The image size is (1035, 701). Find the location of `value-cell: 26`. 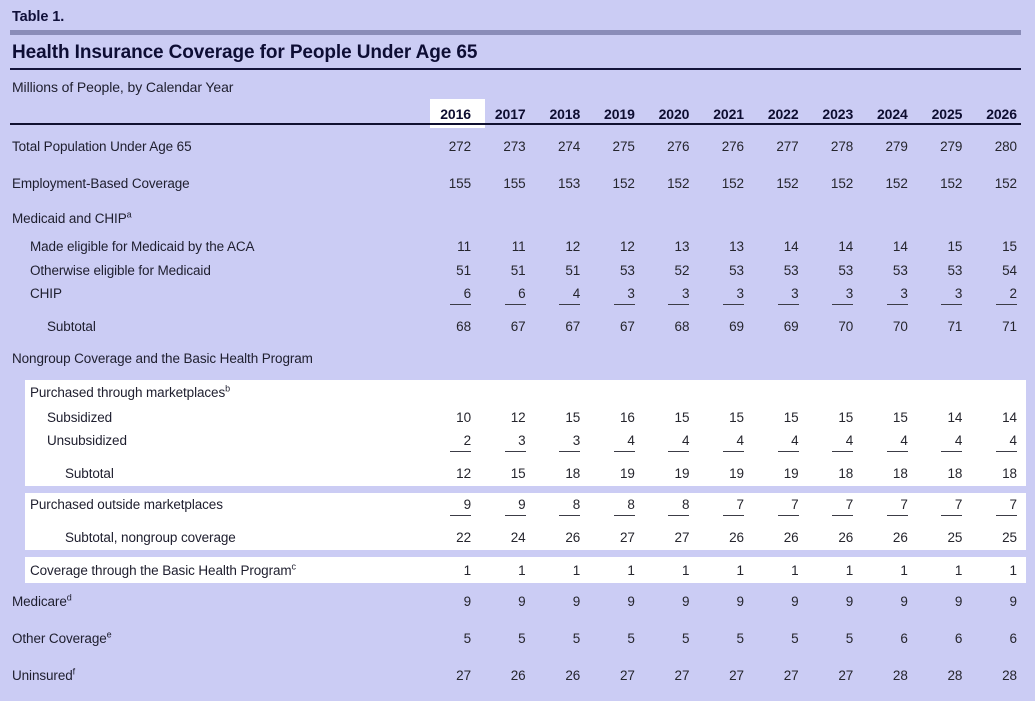

value-cell: 26 is located at coordinates (566, 537).